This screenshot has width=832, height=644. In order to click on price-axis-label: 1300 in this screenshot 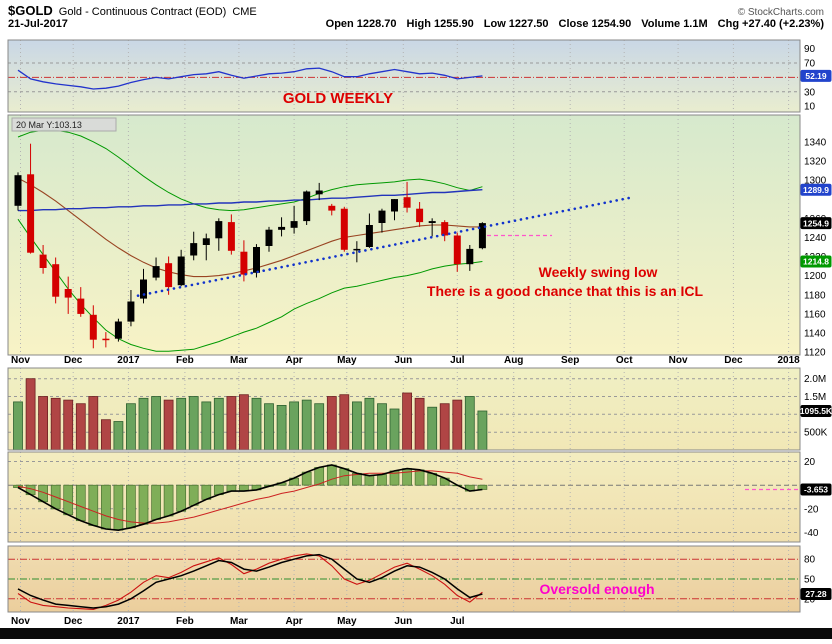, I will do `click(815, 181)`.